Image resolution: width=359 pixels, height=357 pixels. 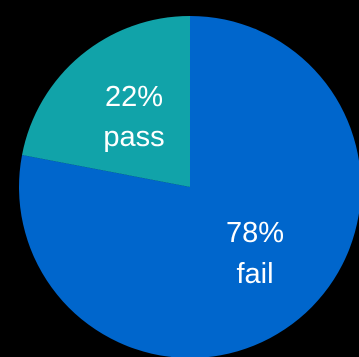 I want to click on slice-label-pass-category: pass, so click(x=133, y=137).